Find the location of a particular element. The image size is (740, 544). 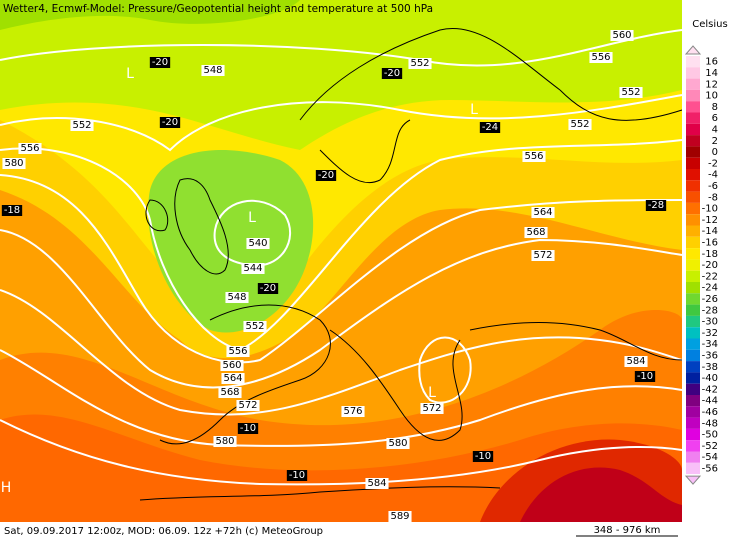

contour-label: 572 is located at coordinates (542, 255).